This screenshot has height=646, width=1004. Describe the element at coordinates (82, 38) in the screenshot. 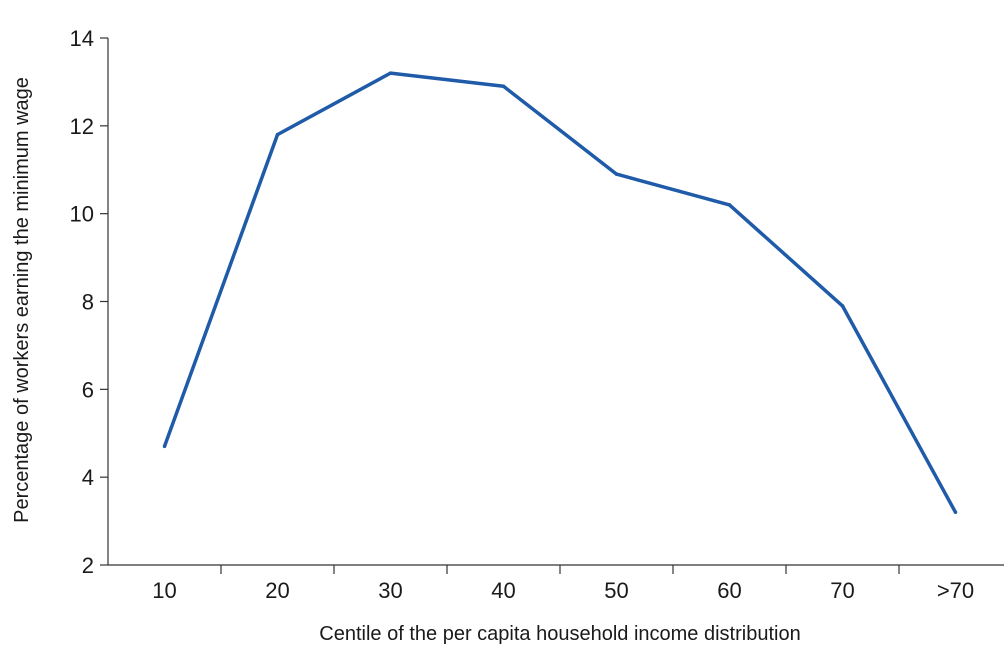

I see `y-tick-label: 14` at that location.